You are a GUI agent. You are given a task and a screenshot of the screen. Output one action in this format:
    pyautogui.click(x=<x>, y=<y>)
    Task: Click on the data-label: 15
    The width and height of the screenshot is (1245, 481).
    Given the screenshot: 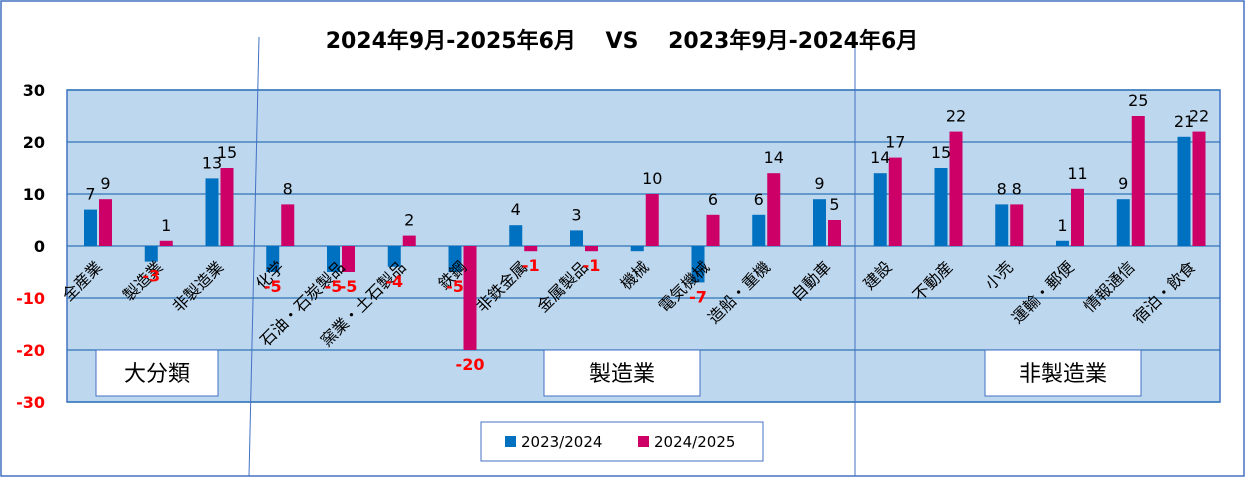 What is the action you would take?
    pyautogui.click(x=227, y=152)
    